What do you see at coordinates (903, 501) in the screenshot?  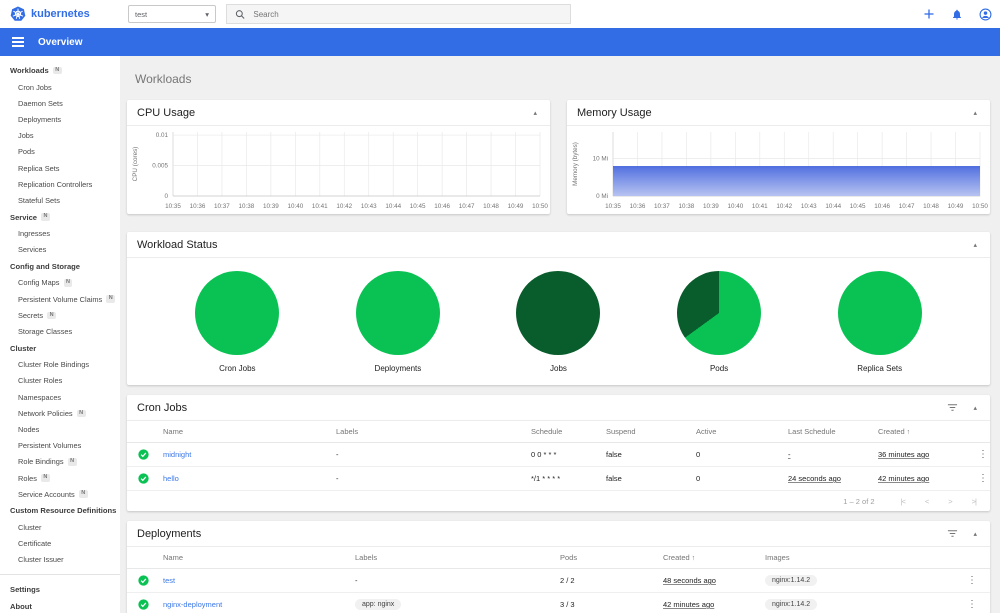 I see `first-page-button: |<` at bounding box center [903, 501].